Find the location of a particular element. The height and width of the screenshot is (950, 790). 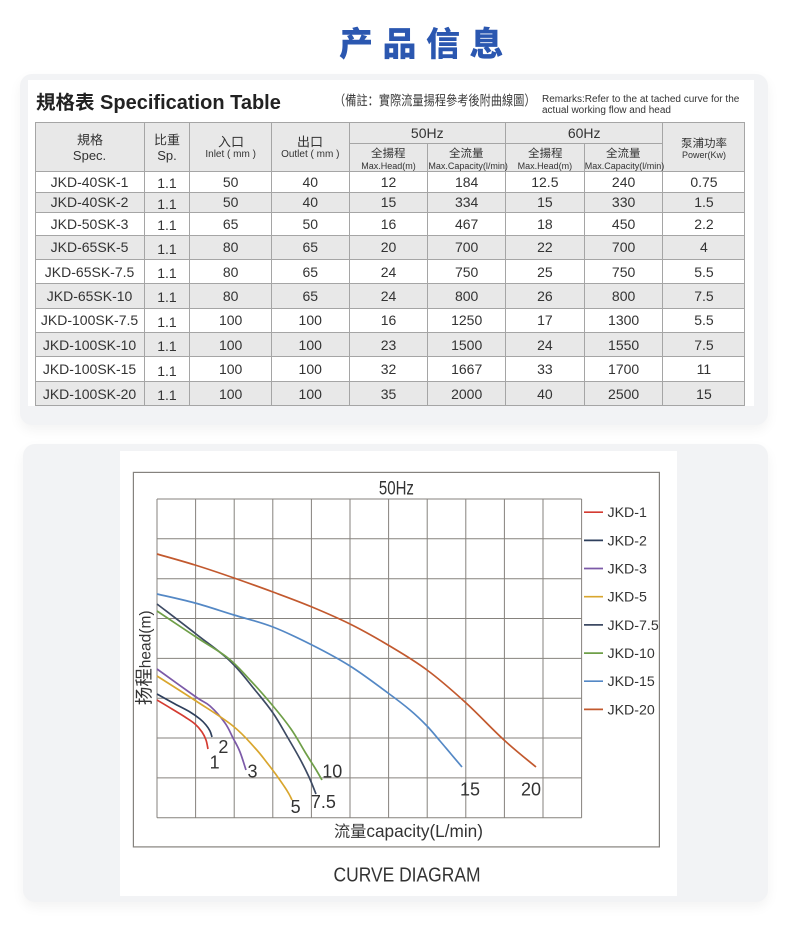

svg-text: 3 is located at coordinates (252, 772).